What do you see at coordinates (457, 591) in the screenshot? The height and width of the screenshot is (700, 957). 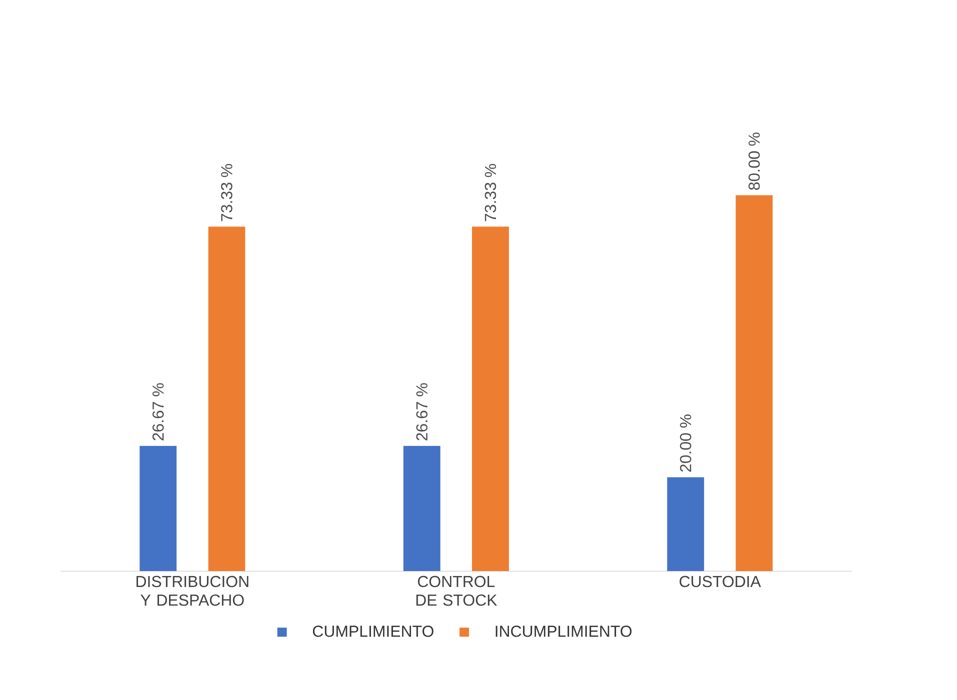 I see `x-tick-label: CONTROL DE STOCK` at bounding box center [457, 591].